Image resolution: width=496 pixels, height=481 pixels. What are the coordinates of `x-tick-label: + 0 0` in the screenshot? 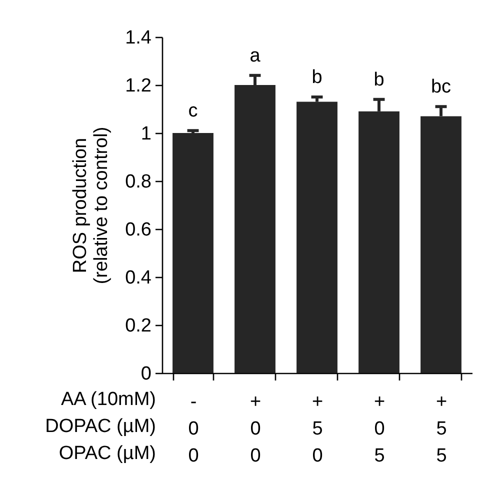 It's located at (256, 429).